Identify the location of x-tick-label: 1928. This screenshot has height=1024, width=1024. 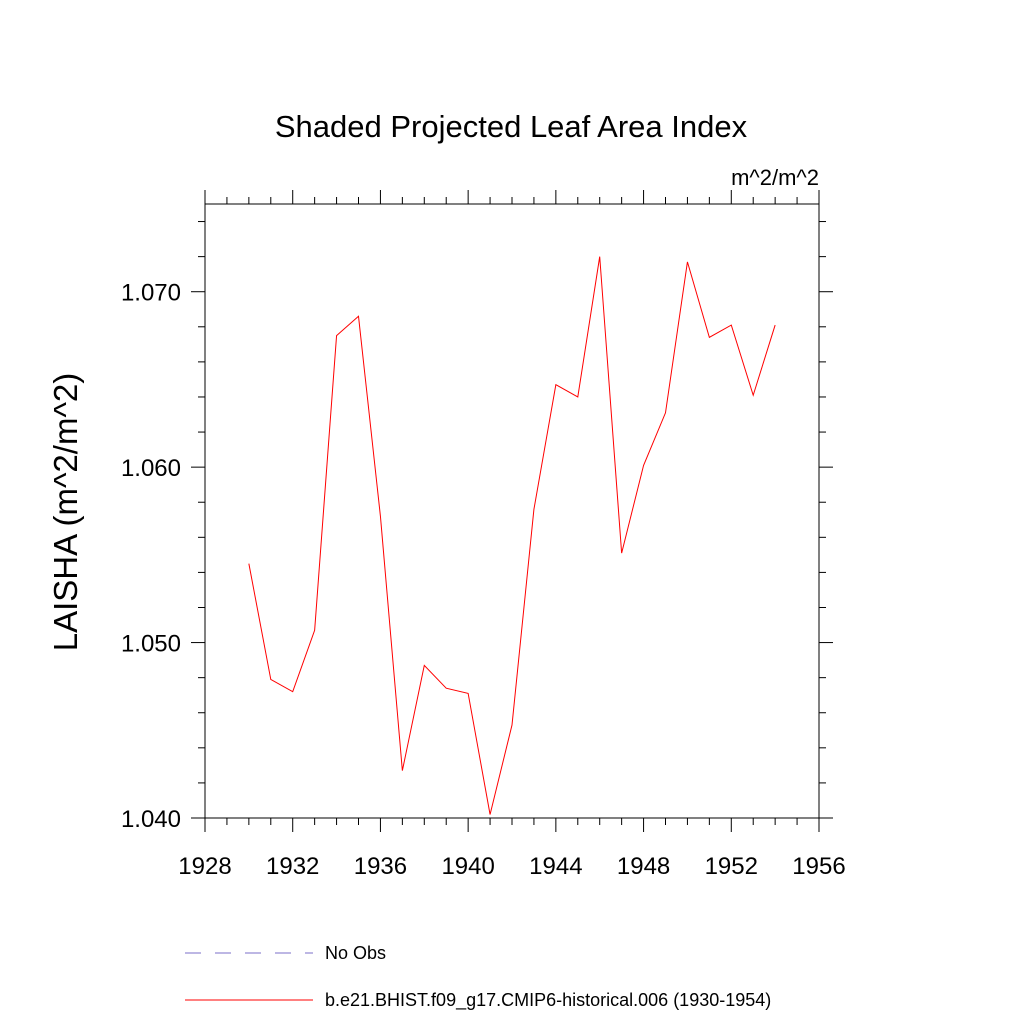
(204, 866).